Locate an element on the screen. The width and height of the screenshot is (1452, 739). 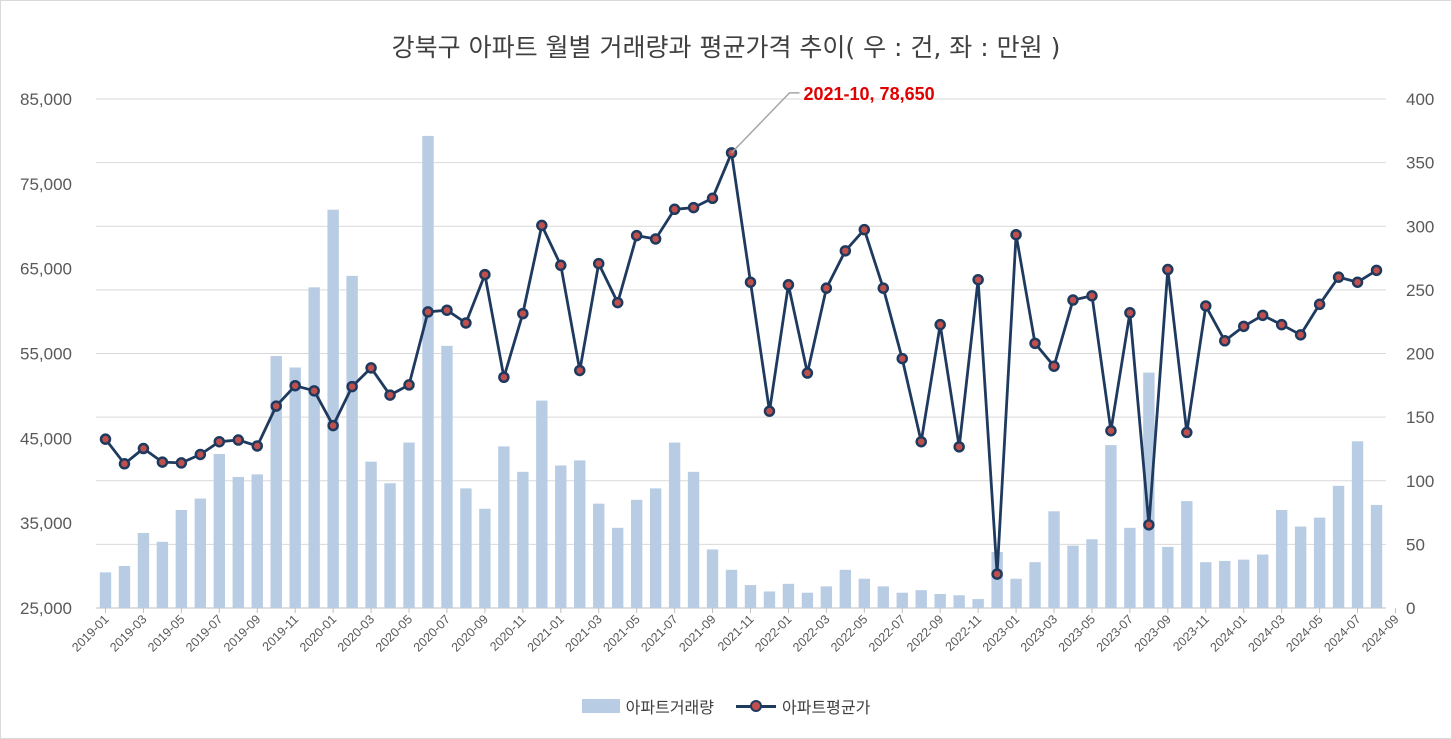
right-axis: 0 50 100 150 200 250 300 350 400 is located at coordinates (1420, 354).